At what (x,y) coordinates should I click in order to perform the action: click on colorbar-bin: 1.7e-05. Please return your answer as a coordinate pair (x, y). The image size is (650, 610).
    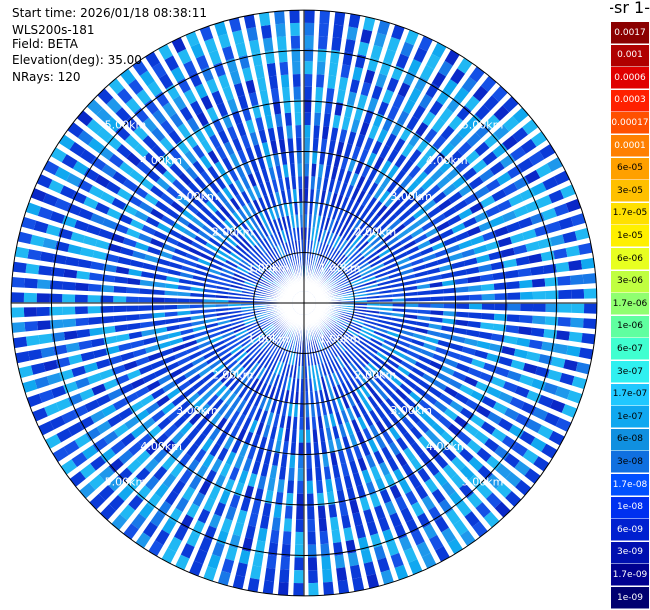
    Looking at the image, I should click on (630, 213).